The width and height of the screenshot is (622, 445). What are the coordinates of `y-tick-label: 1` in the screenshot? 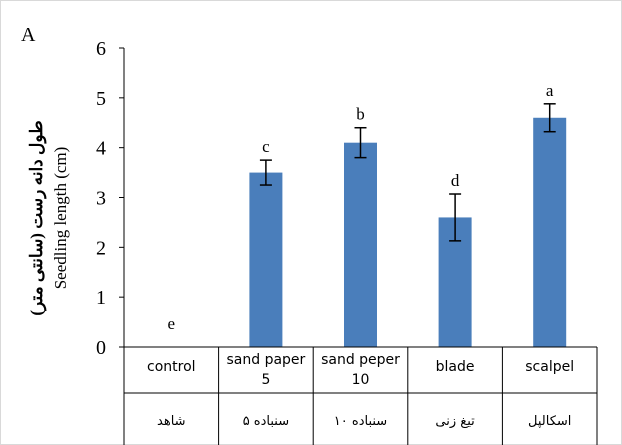 It's located at (101, 298).